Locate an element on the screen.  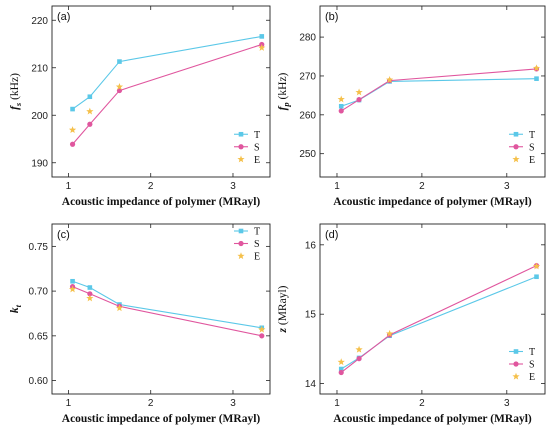
y-tick-label: 210 is located at coordinates (39, 68).